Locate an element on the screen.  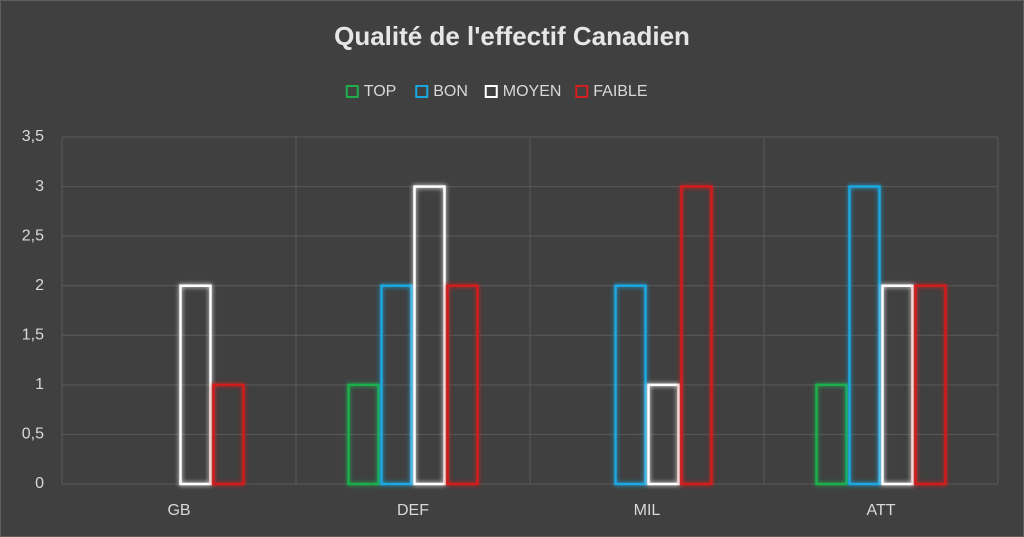
legend-label: TOP is located at coordinates (380, 91).